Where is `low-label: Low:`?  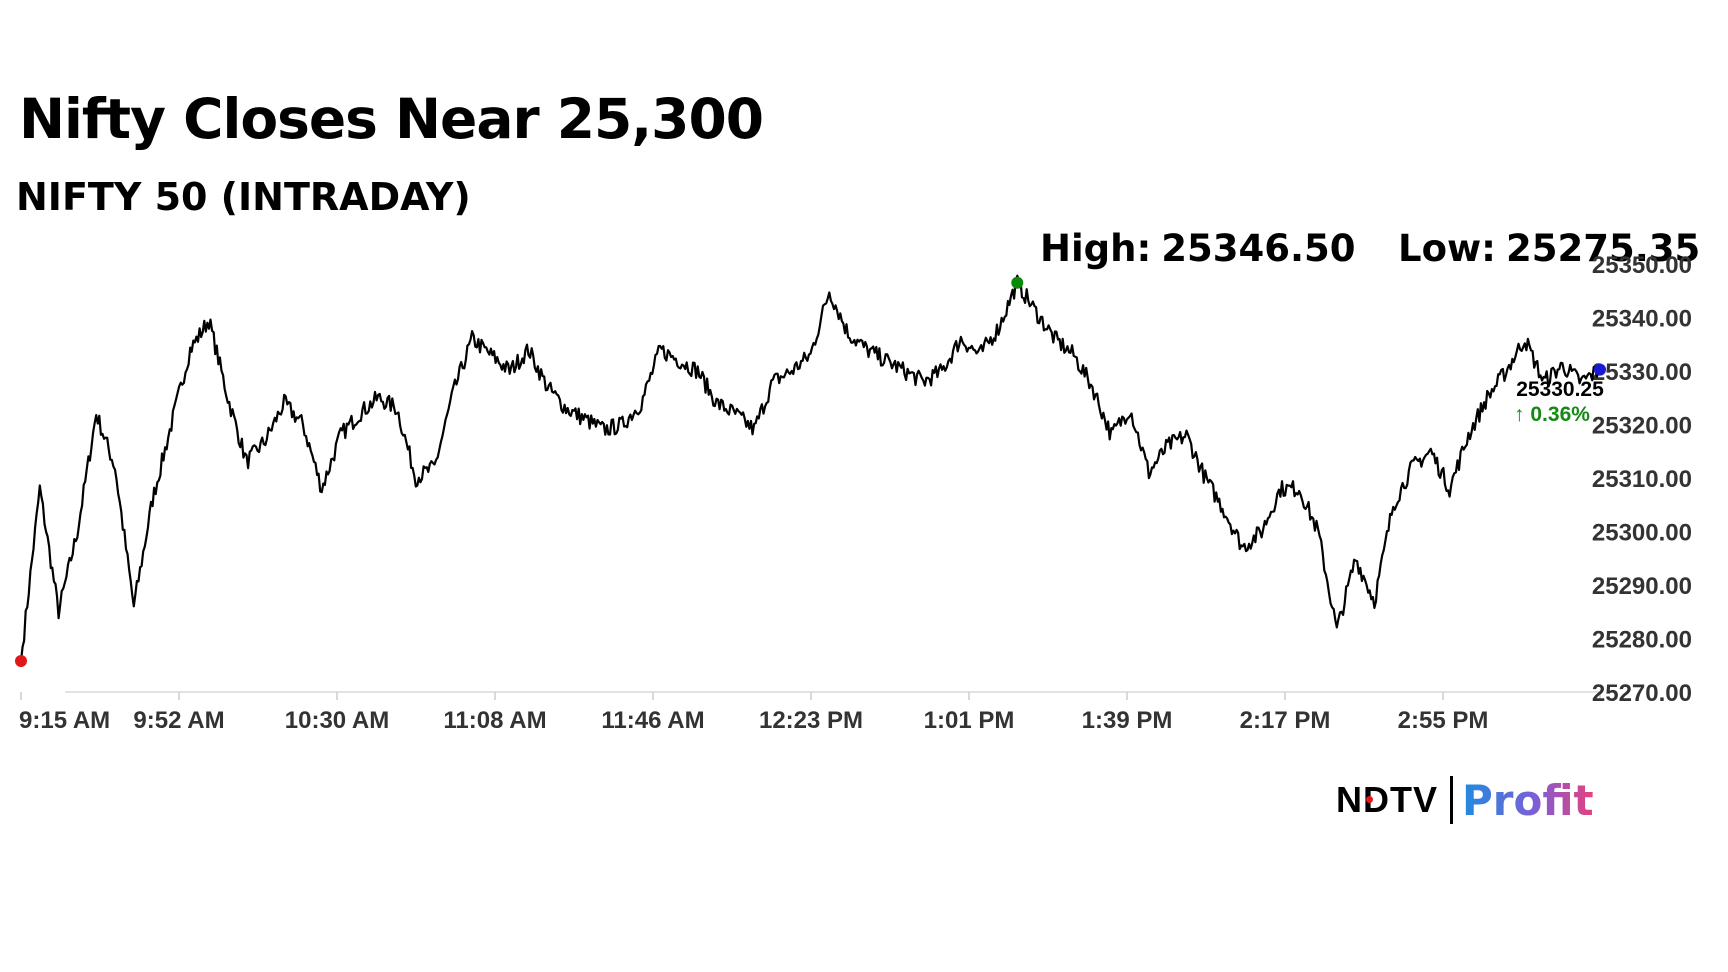 low-label: Low: is located at coordinates (1447, 248).